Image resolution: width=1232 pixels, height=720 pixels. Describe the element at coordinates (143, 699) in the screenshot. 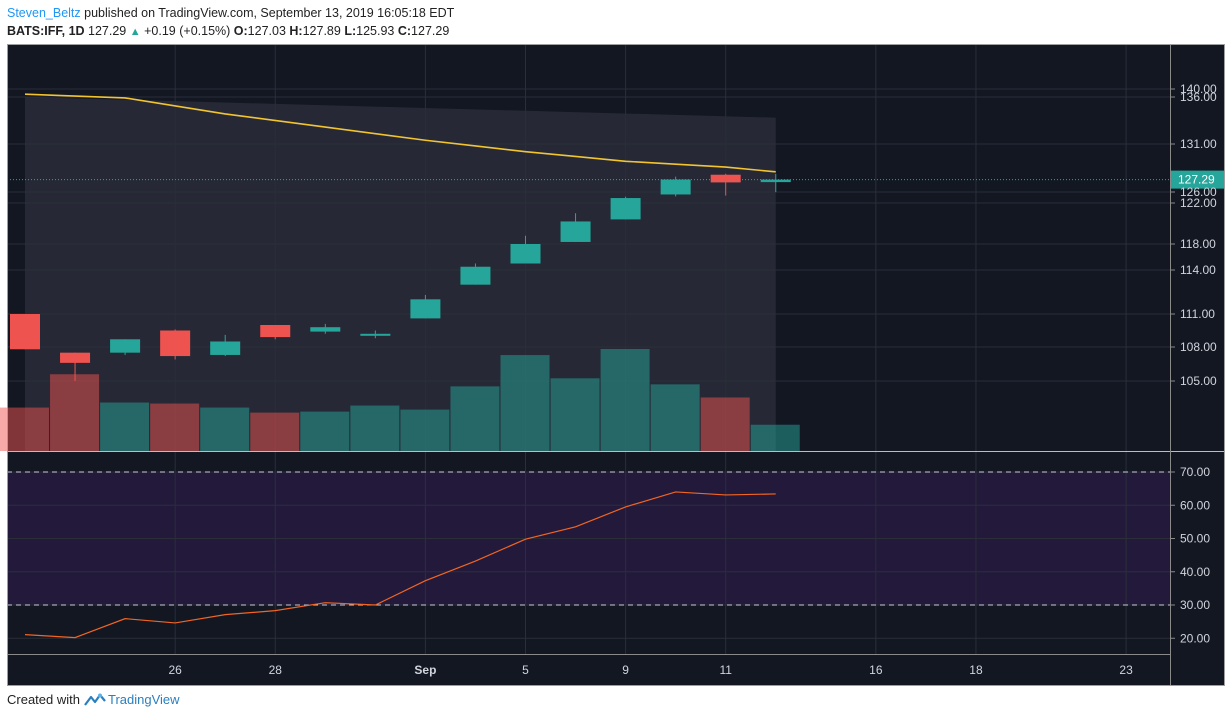

I see `tradingview-brand: TradingView` at that location.